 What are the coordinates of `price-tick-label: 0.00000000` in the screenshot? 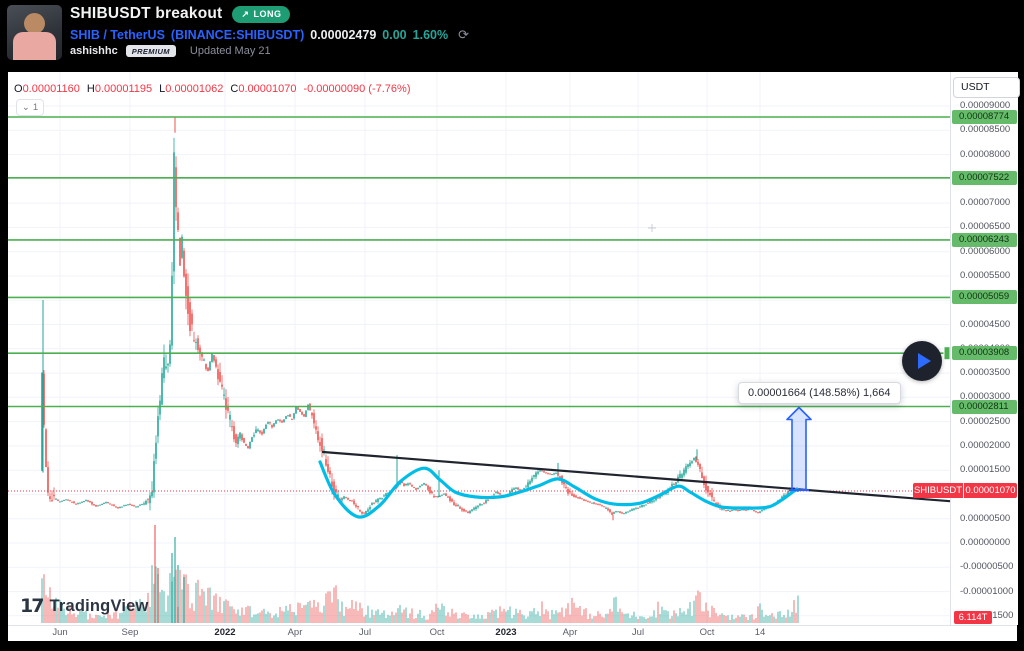 It's located at (985, 542).